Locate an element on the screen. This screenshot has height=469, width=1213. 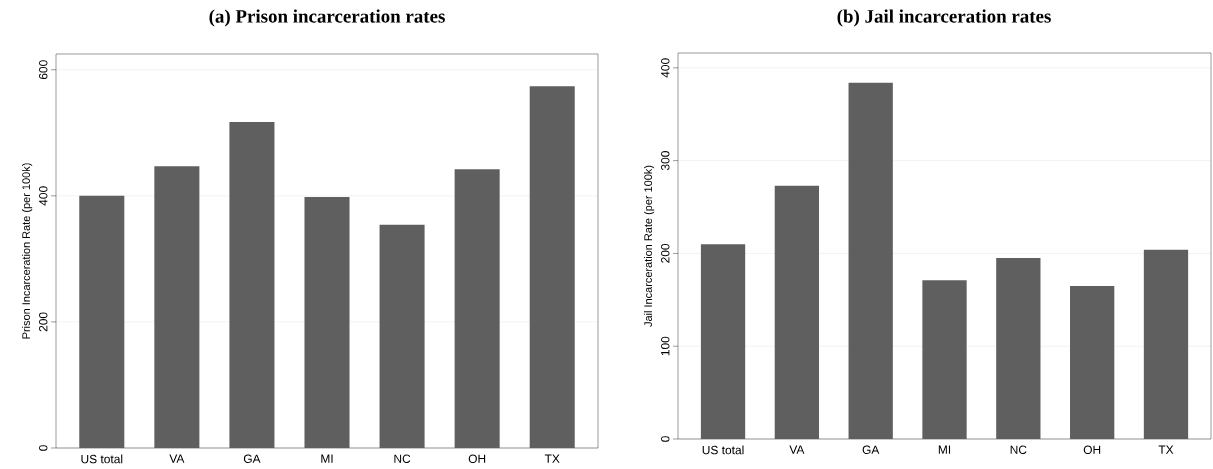
y-axis-title: Prison Incarceration Rate (per 100k) is located at coordinates (27, 251).